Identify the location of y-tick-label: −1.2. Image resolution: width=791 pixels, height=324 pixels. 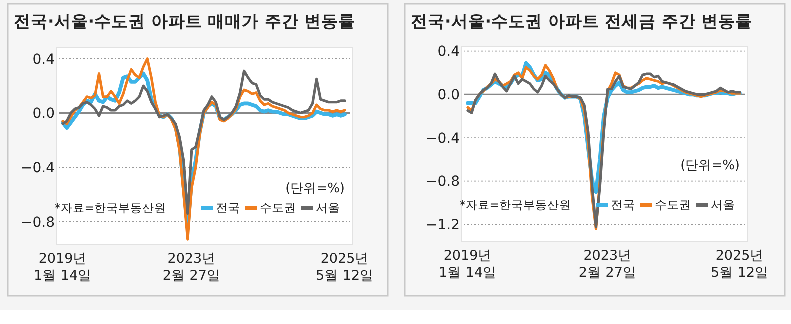
(443, 226).